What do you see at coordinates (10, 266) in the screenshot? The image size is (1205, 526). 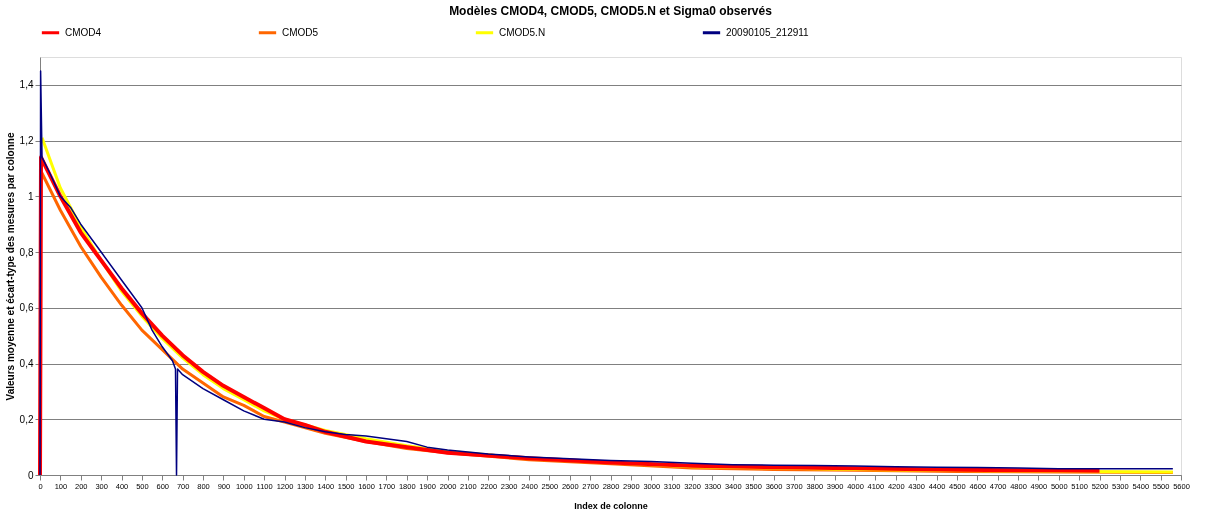 I see `y-axis-title: Valeurs moyenne et écart-type des mesures par colonne` at bounding box center [10, 266].